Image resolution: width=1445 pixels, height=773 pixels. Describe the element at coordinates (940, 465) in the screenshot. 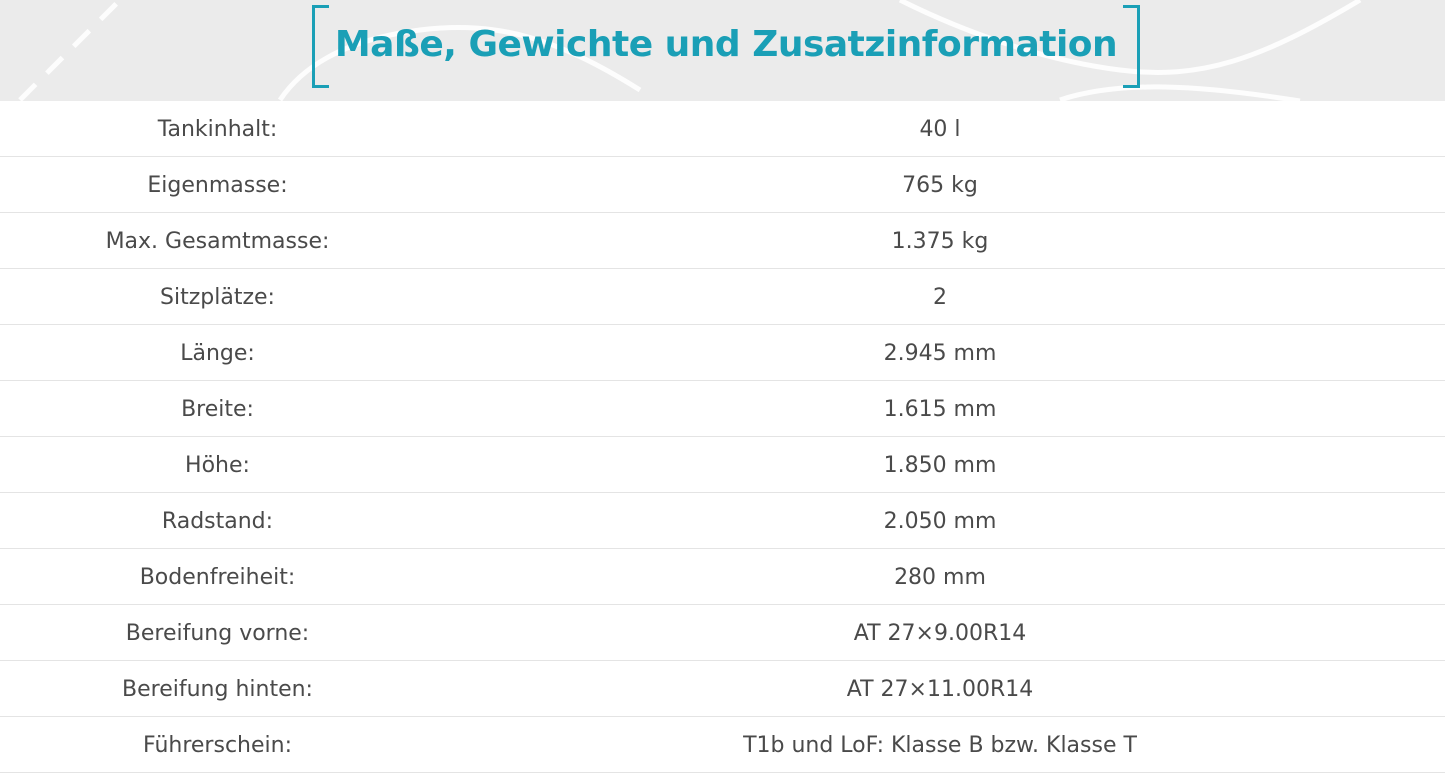

I see `spec-value: 1.850 mm` at that location.